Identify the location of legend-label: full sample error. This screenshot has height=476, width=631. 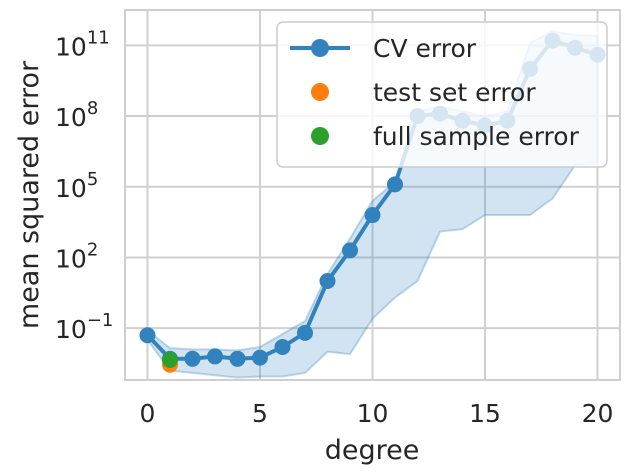
(476, 136).